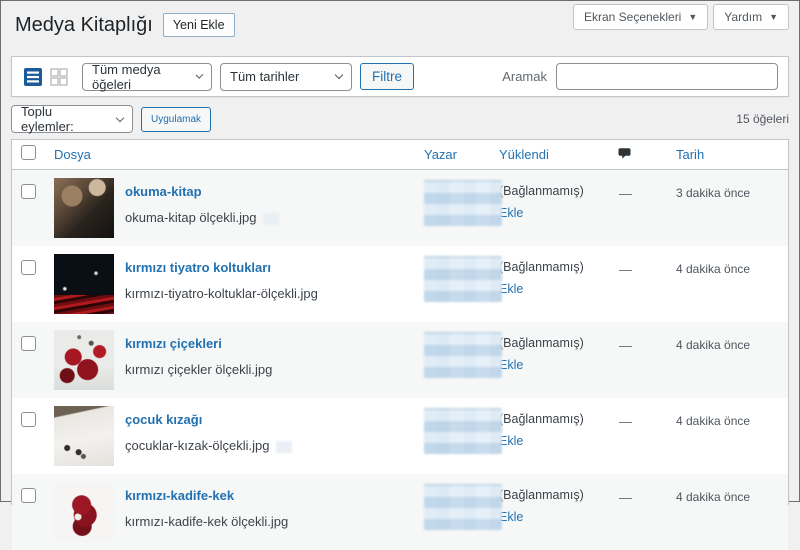 This screenshot has height=550, width=800. Describe the element at coordinates (713, 193) in the screenshot. I see `date-cell: 3 dakika önce` at that location.